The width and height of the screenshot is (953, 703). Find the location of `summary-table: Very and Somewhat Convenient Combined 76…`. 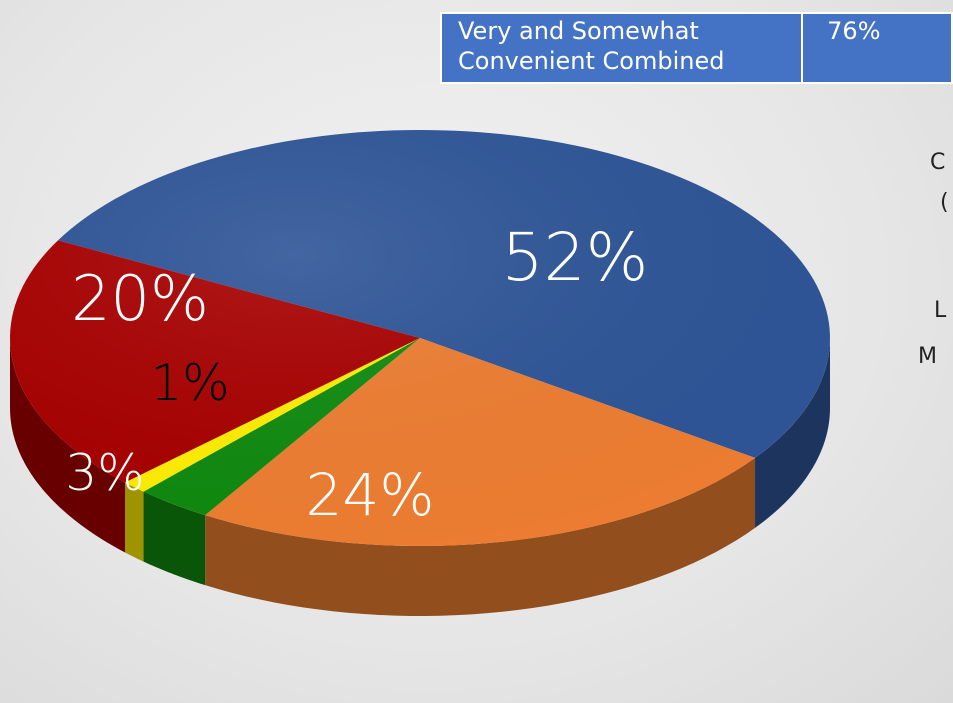

summary-table: Very and Somewhat Convenient Combined 76… is located at coordinates (696, 48).